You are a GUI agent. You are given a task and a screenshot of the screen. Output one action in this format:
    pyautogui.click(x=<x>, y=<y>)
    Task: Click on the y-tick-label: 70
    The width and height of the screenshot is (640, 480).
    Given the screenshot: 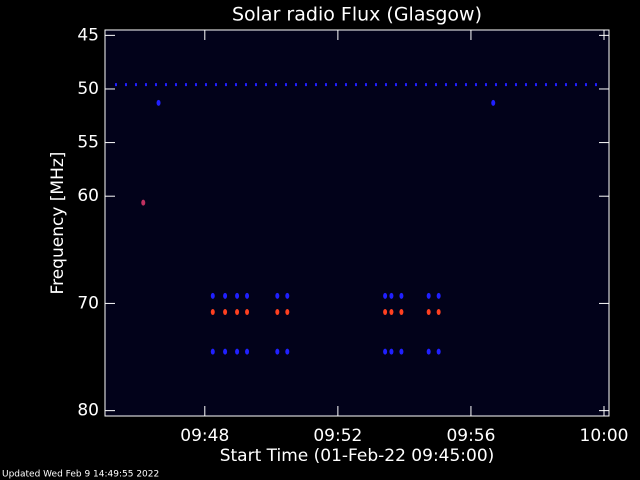 What is the action you would take?
    pyautogui.click(x=88, y=303)
    